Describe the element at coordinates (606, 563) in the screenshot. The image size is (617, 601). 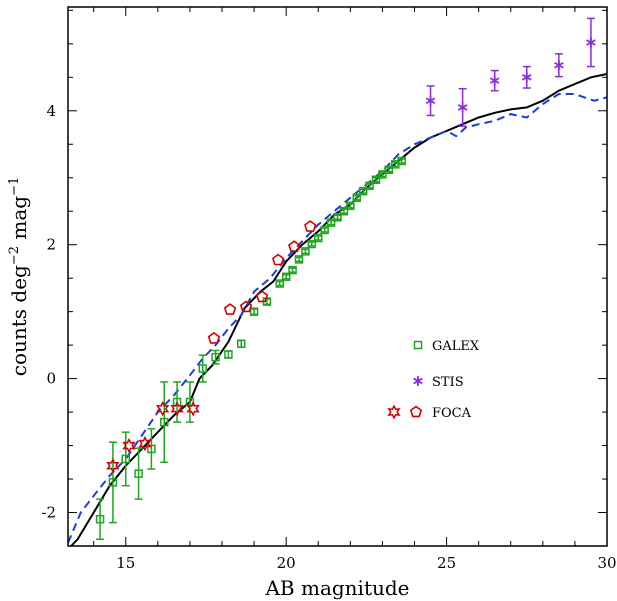
I see `x-tick-label: 30` at that location.